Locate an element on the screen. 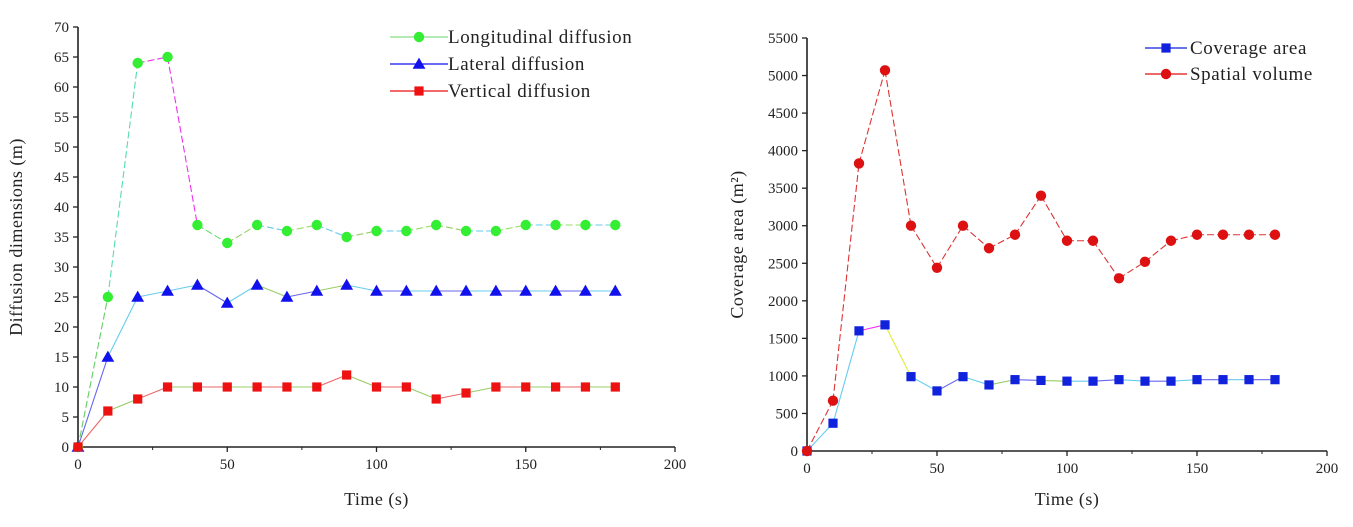  y-tick-label: 1000 is located at coordinates (783, 377).